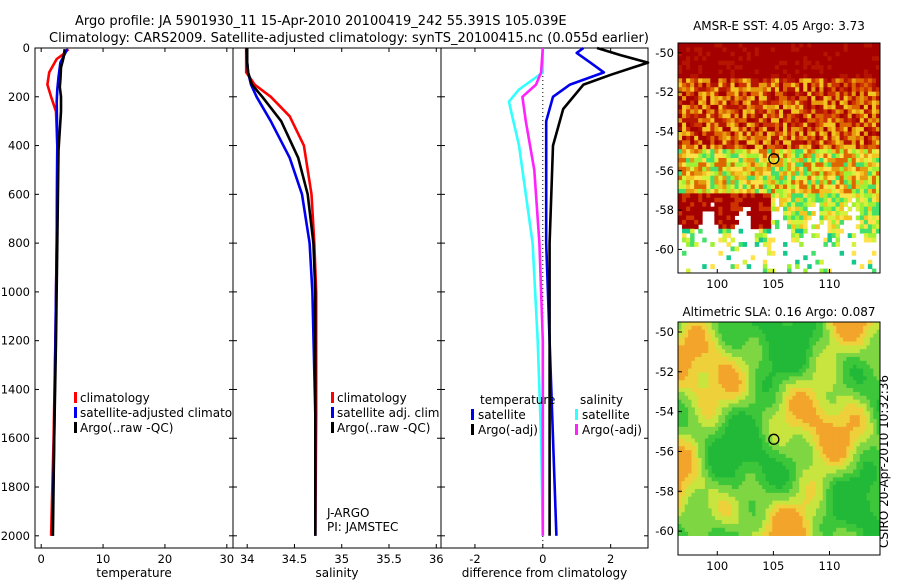 The image size is (900, 580). What do you see at coordinates (362, 527) in the screenshot?
I see `float-annotation: PI: JAMSTEC` at bounding box center [362, 527].